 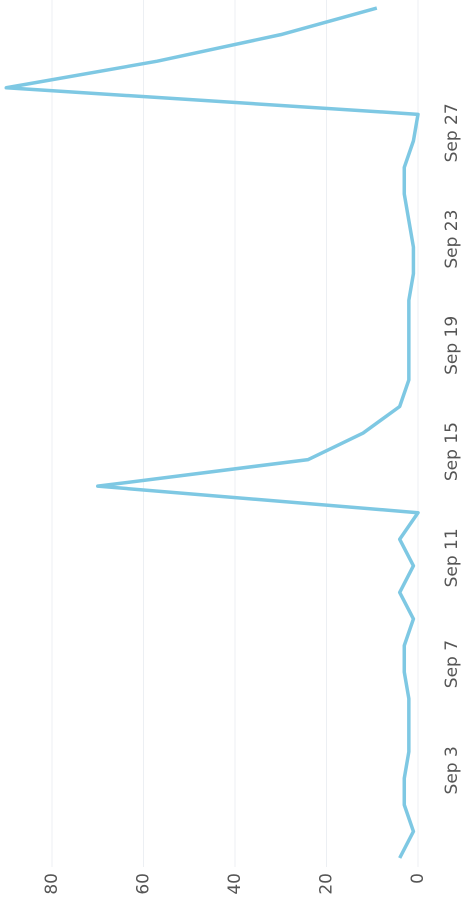 I want to click on y-tick-label: 40, so click(x=235, y=884).